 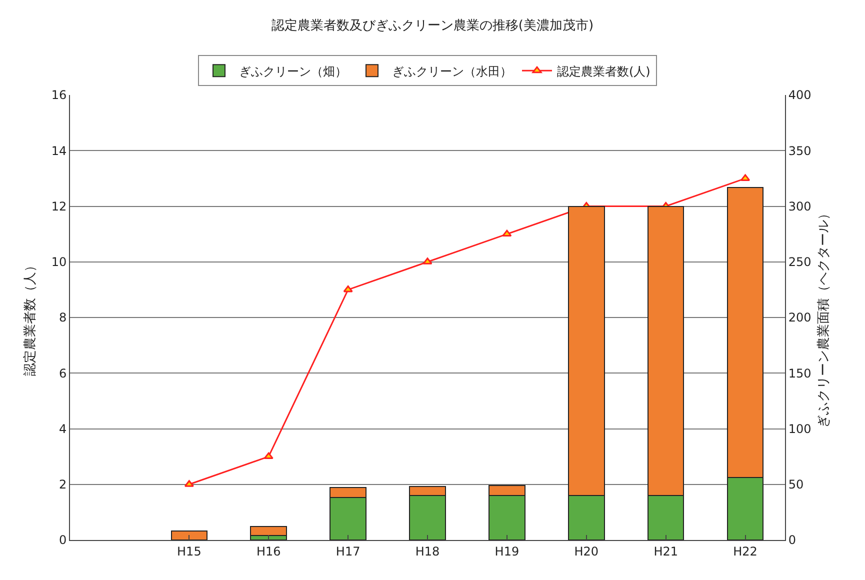 What do you see at coordinates (796, 485) in the screenshot?
I see `y2-tick-label: 50` at bounding box center [796, 485].